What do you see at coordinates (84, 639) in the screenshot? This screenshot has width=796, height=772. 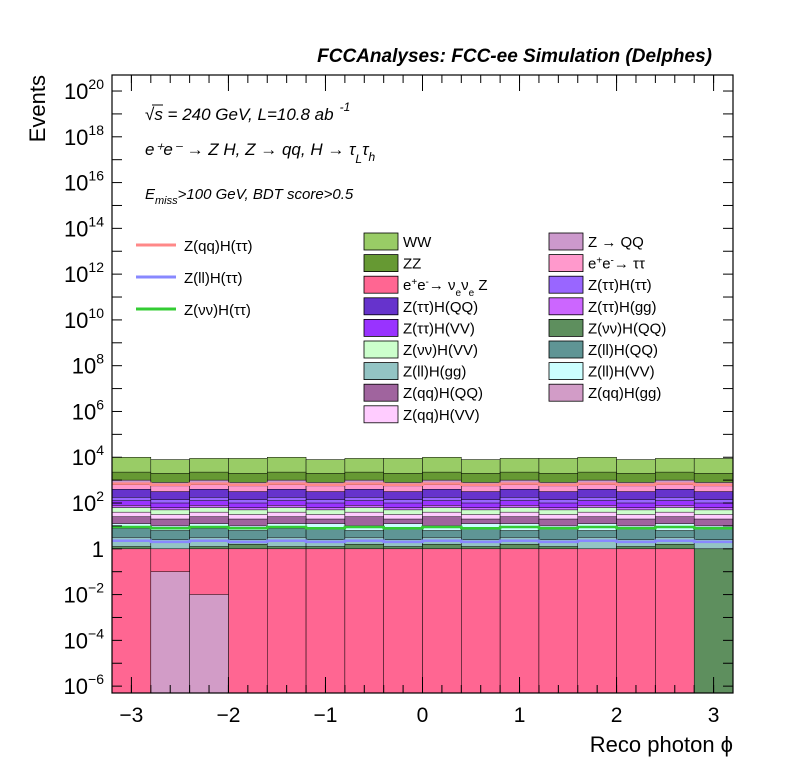 I see `y-tick-label: 10⁻⁴` at bounding box center [84, 639].